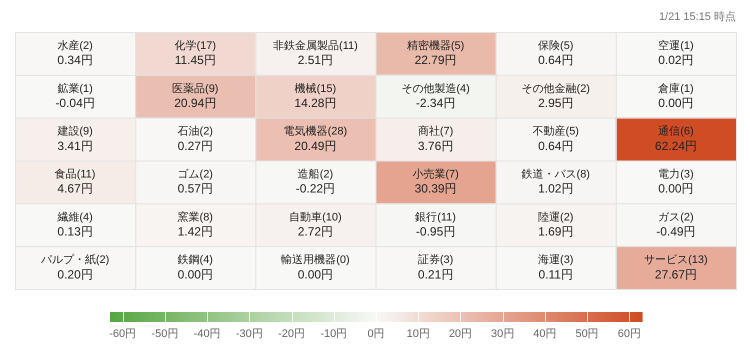 This screenshot has height=363, width=750. What do you see at coordinates (697, 17) in the screenshot?
I see `text: 1/21 15:15 時点` at bounding box center [697, 17].